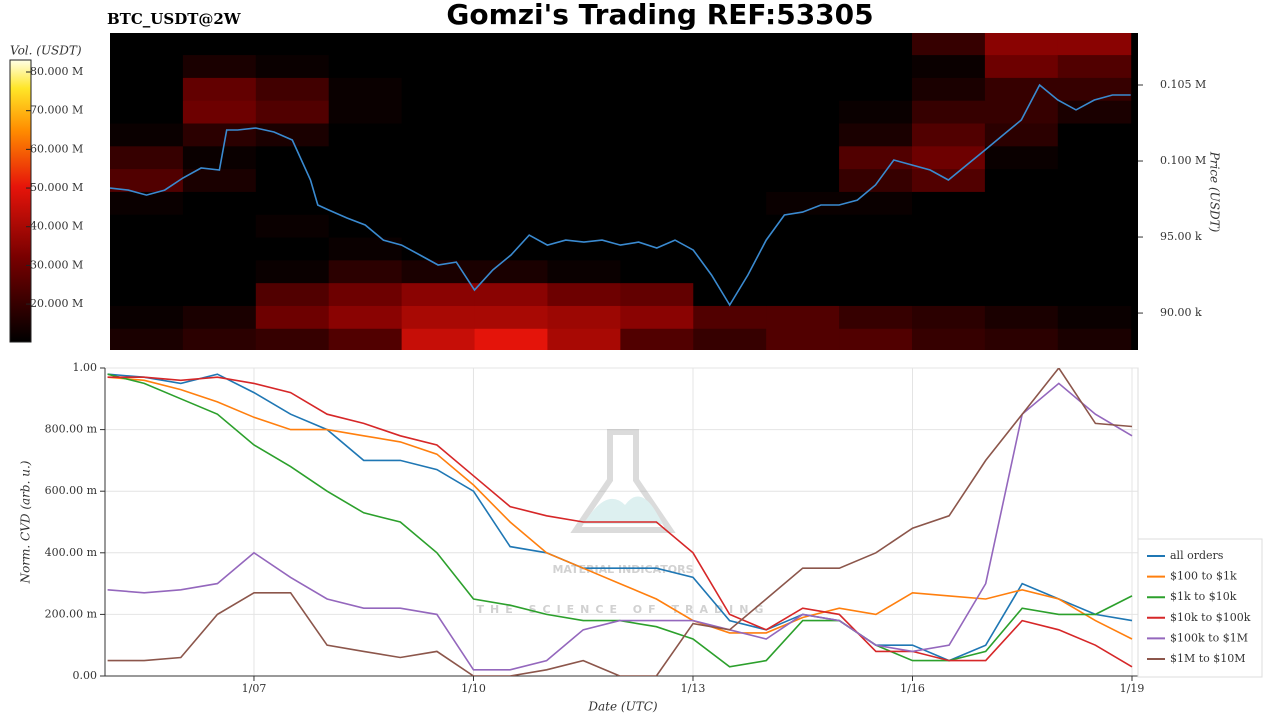  Describe the element at coordinates (56, 187) in the screenshot. I see `colorbar-tick-label: 50.000 M` at that location.